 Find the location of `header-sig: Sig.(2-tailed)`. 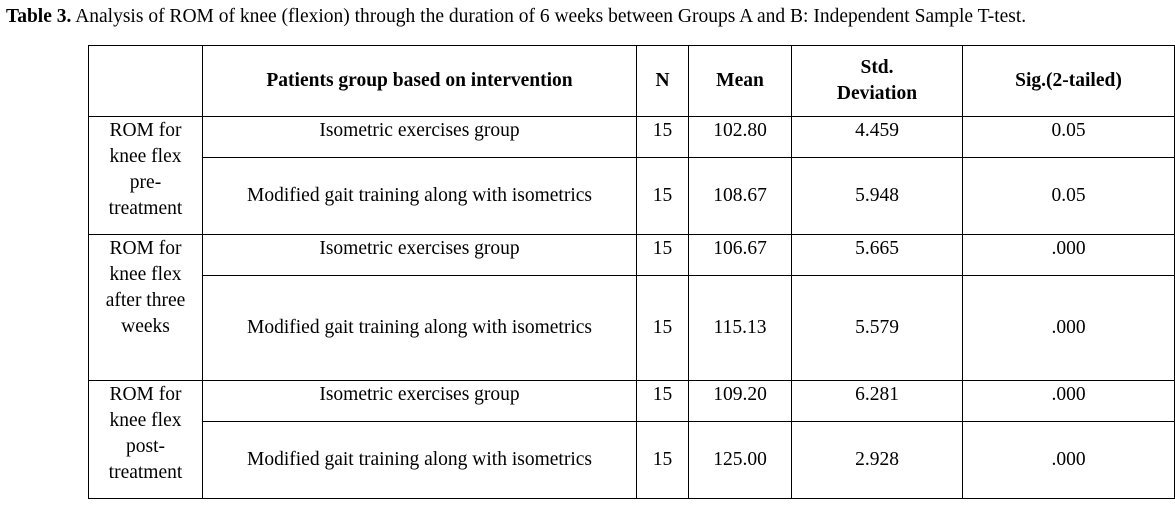

header-sig: Sig.(2-tailed) is located at coordinates (1068, 81).